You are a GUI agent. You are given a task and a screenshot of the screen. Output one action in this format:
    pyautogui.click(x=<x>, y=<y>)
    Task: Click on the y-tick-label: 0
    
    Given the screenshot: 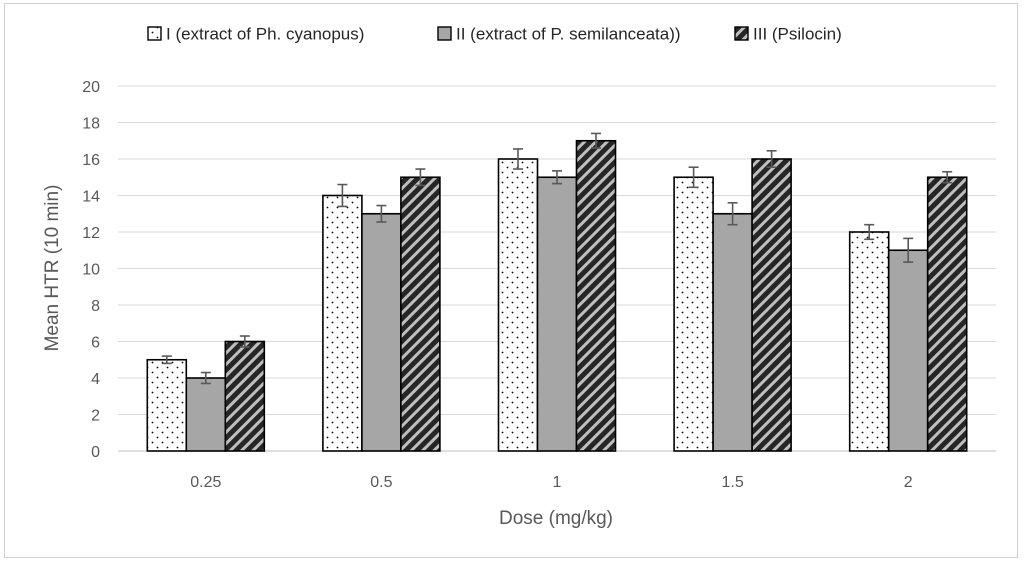 What is the action you would take?
    pyautogui.click(x=95, y=452)
    